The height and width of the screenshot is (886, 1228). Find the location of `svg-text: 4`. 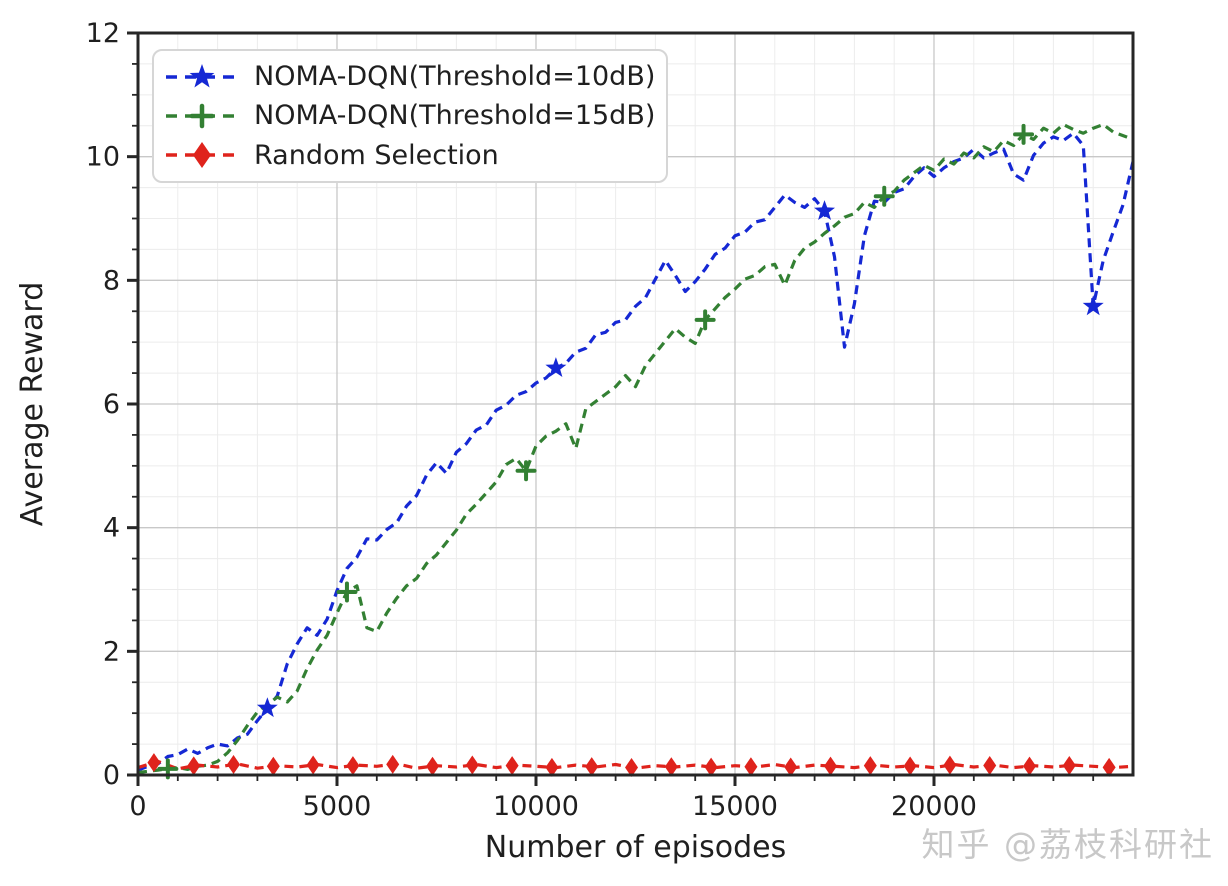

svg-text: 4 is located at coordinates (111, 528).